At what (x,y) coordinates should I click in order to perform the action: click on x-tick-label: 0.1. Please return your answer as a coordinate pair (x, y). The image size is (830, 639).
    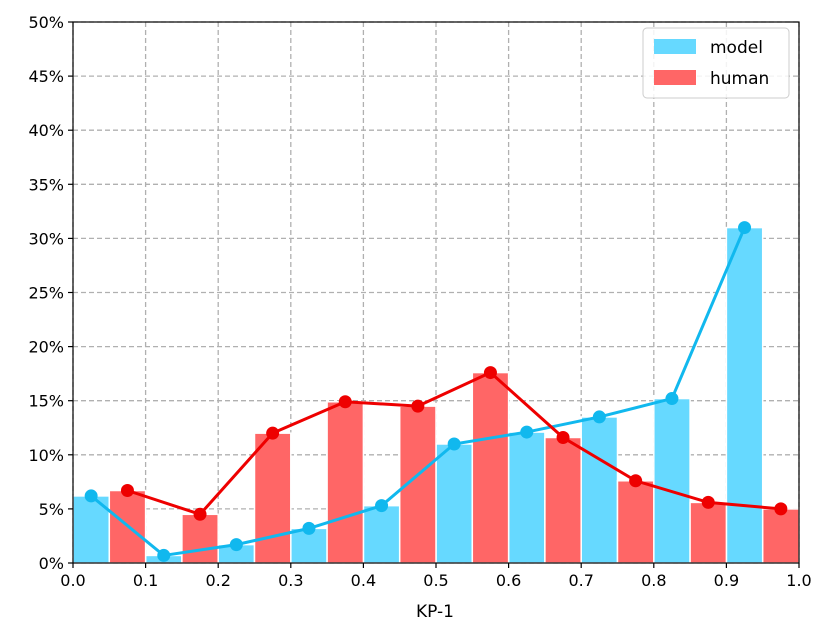
    Looking at the image, I should click on (145, 580).